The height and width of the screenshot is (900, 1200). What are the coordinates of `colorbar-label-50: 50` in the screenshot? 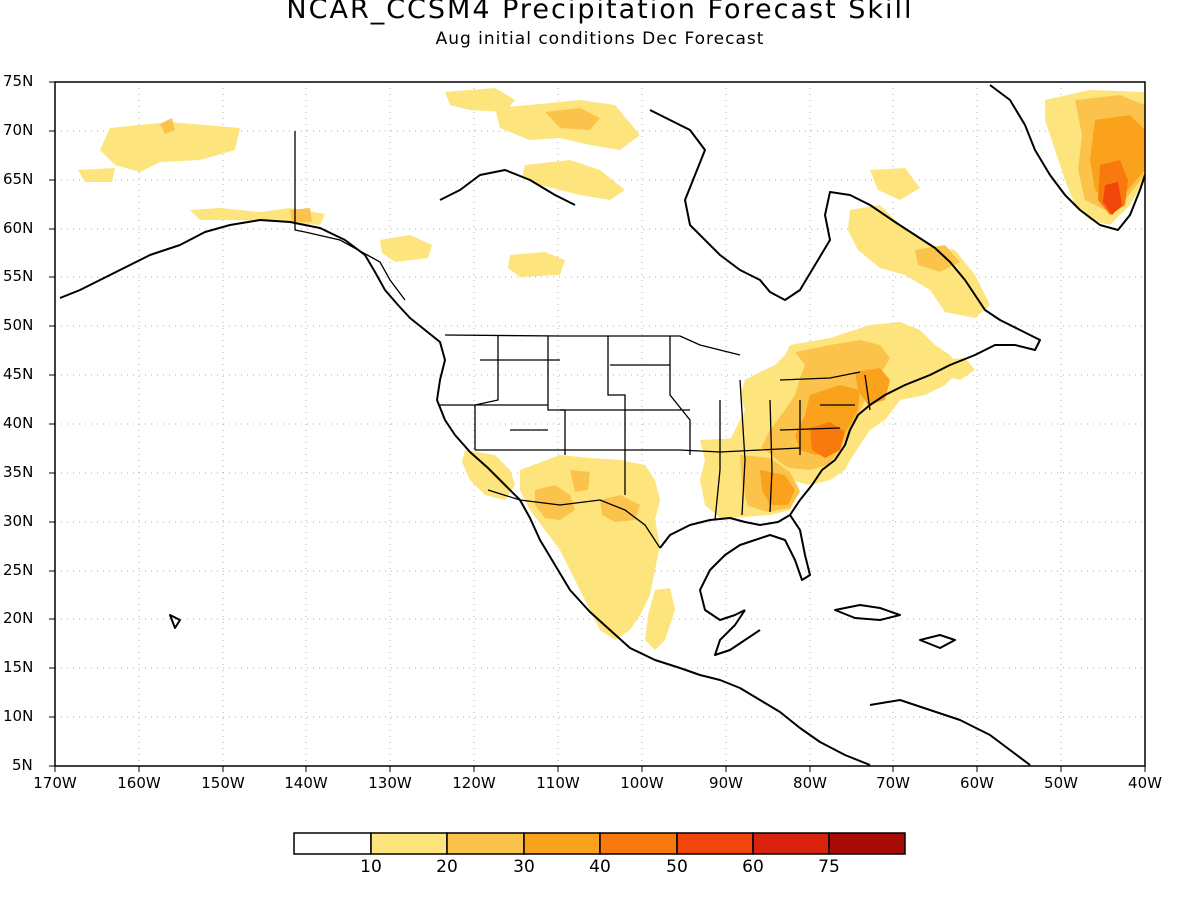 It's located at (677, 867).